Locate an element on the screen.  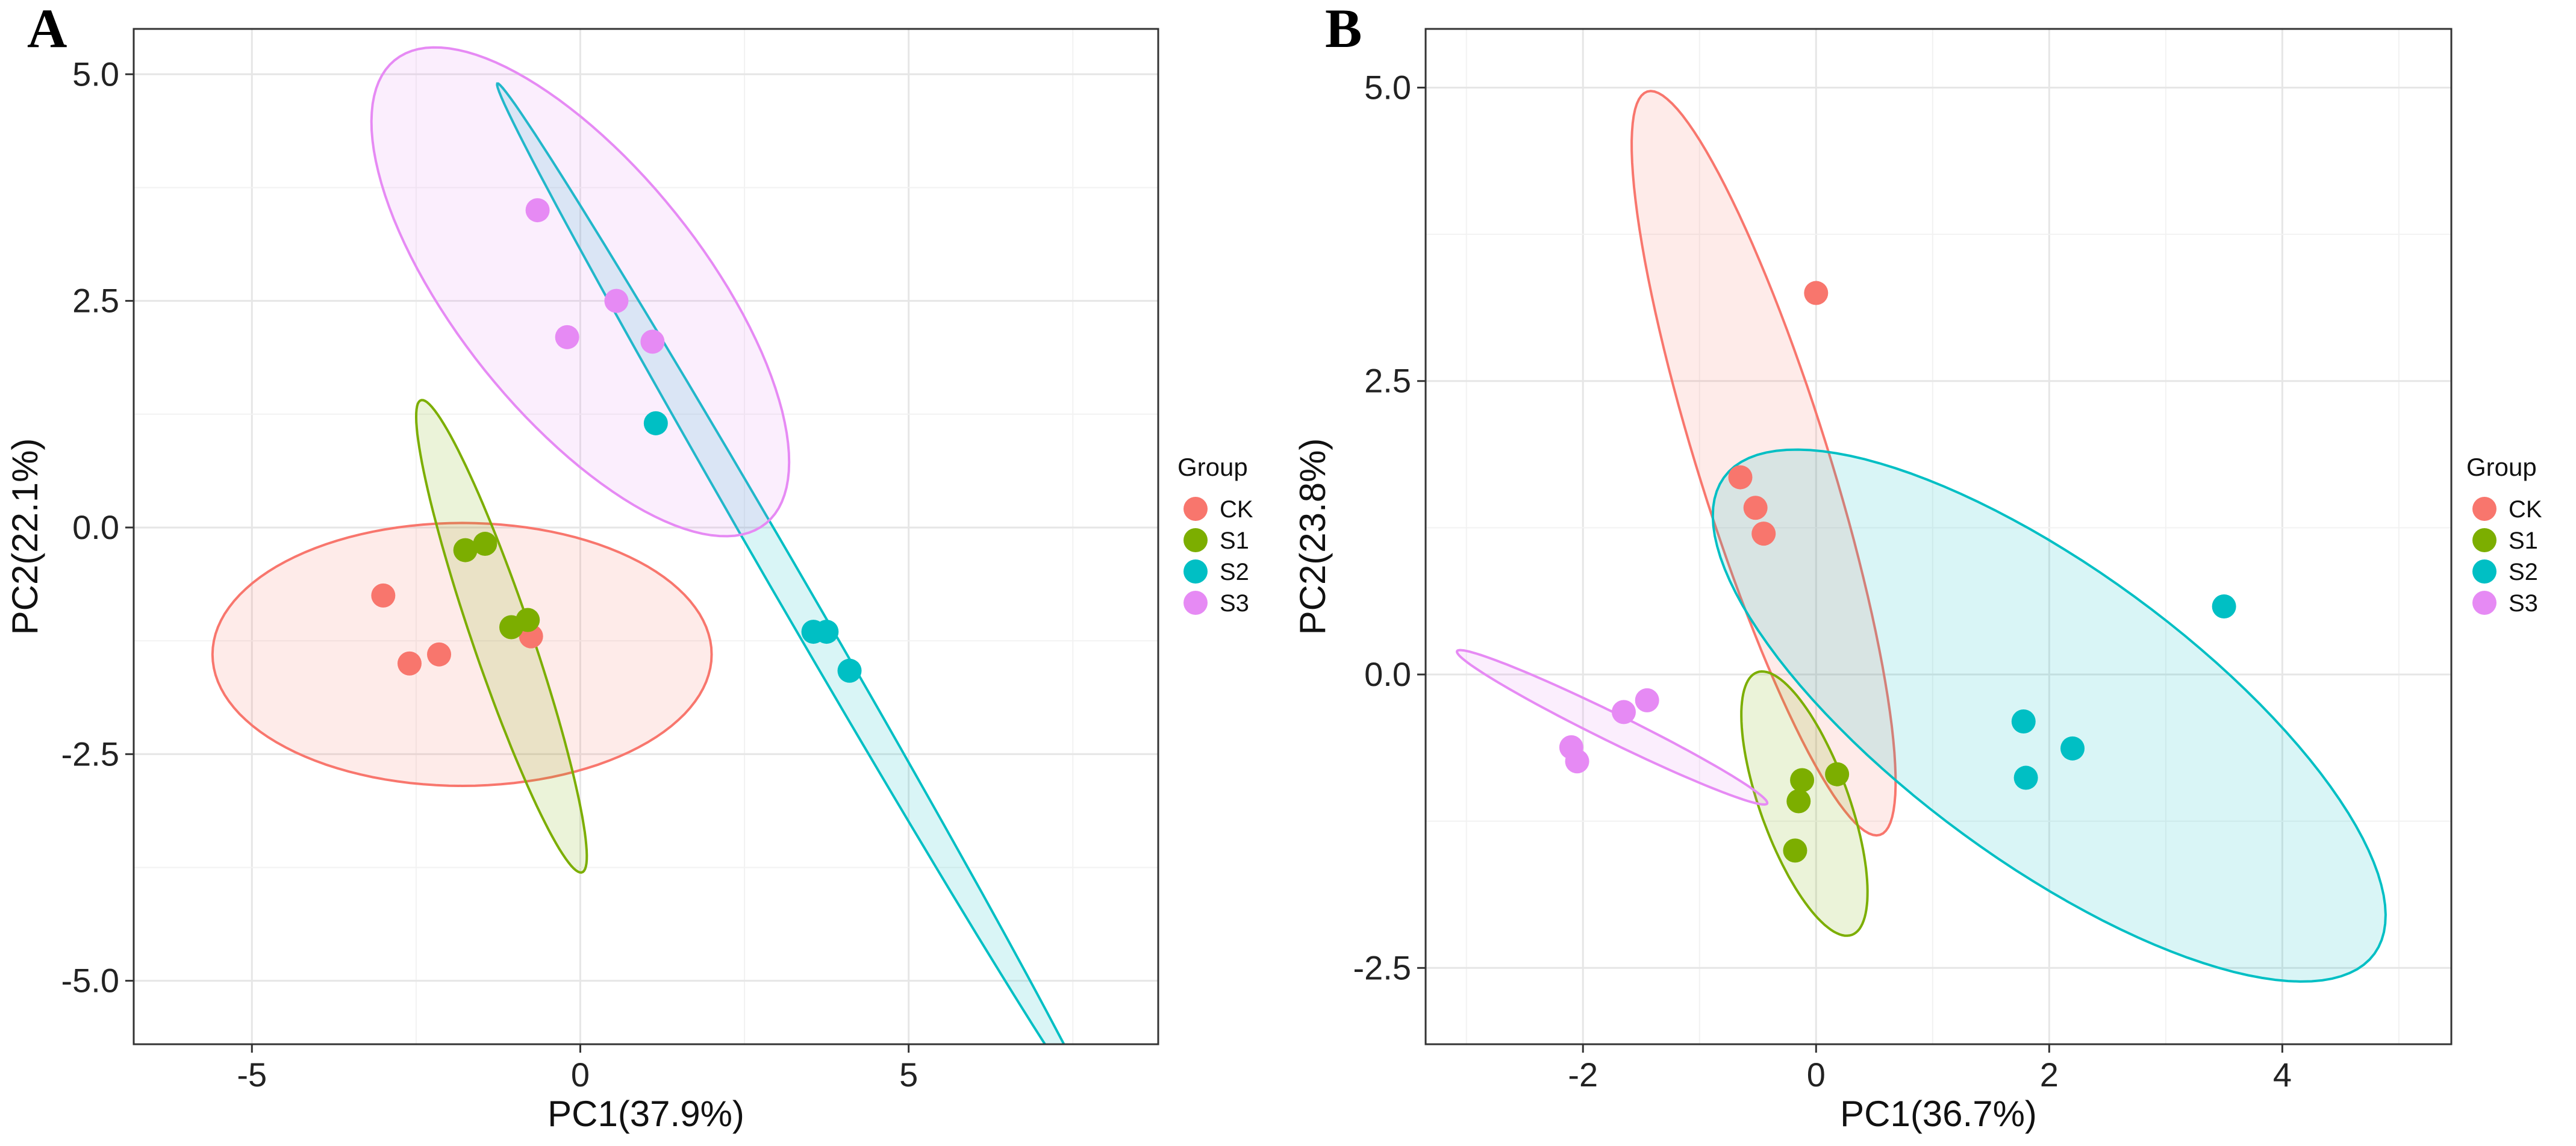
y-axis-title: PC2(23.8%) is located at coordinates (1313, 536).